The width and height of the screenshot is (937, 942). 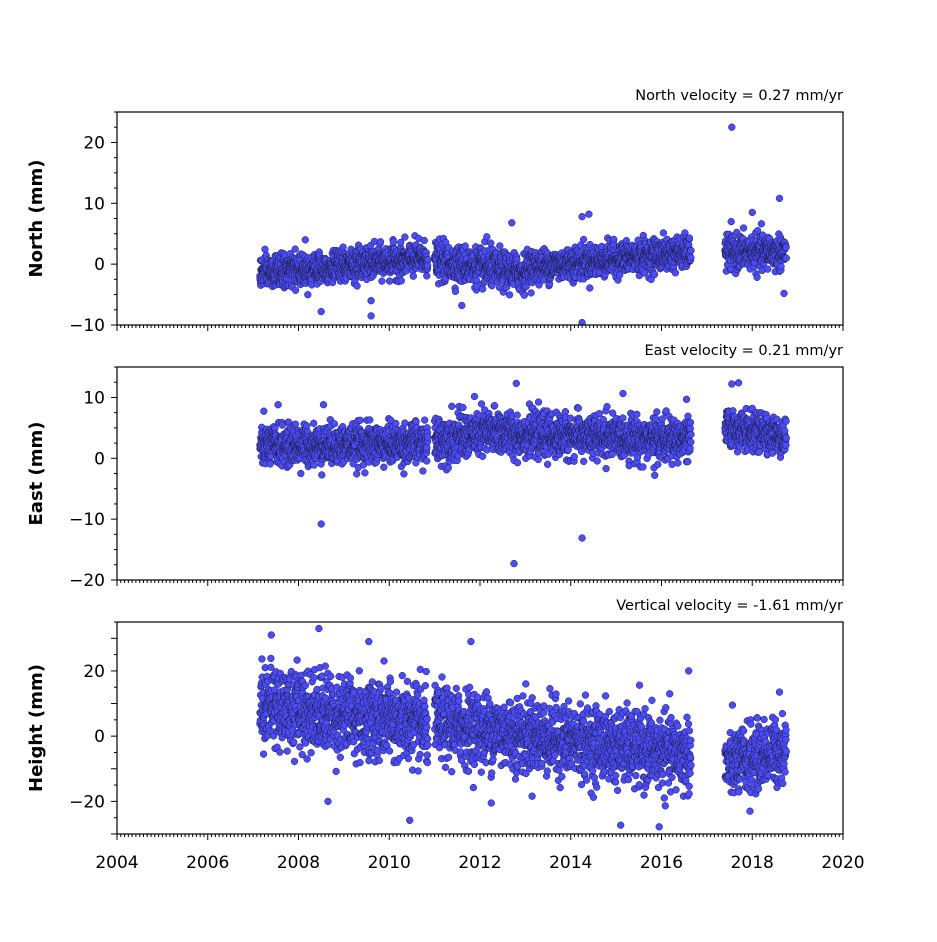 What do you see at coordinates (93, 223) in the screenshot?
I see `y-axis: 20 10 0 −10` at bounding box center [93, 223].